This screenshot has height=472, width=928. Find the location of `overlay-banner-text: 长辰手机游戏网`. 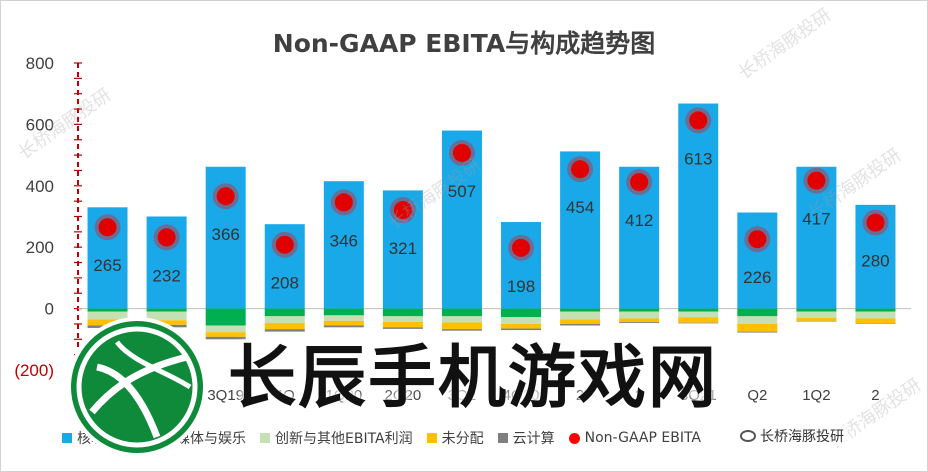

overlay-banner-text: 长辰手机游戏网 is located at coordinates (473, 378).